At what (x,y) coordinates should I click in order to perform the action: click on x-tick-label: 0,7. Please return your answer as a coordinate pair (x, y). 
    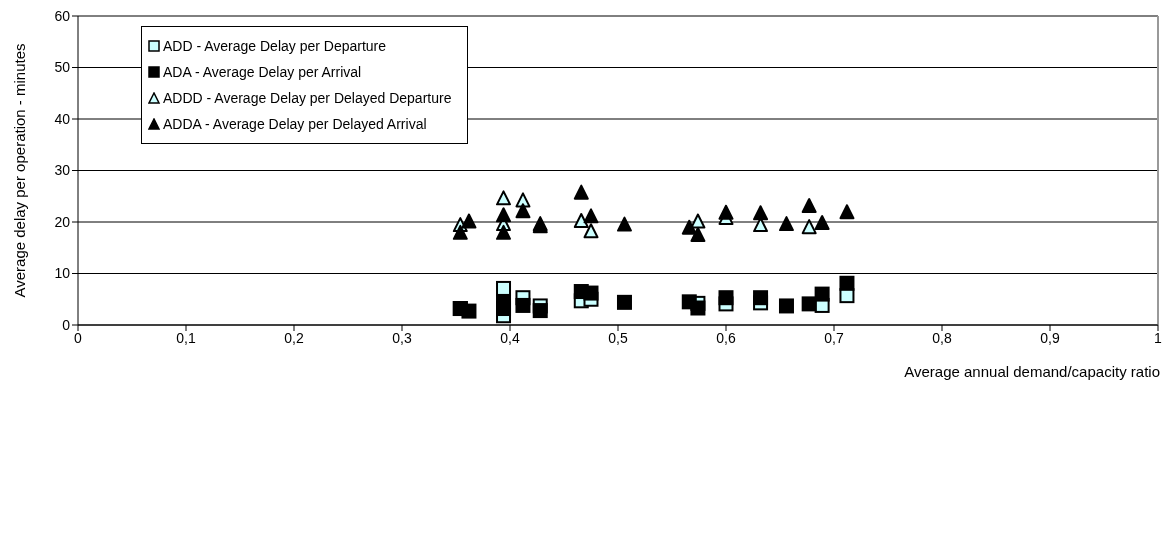
    Looking at the image, I should click on (834, 337).